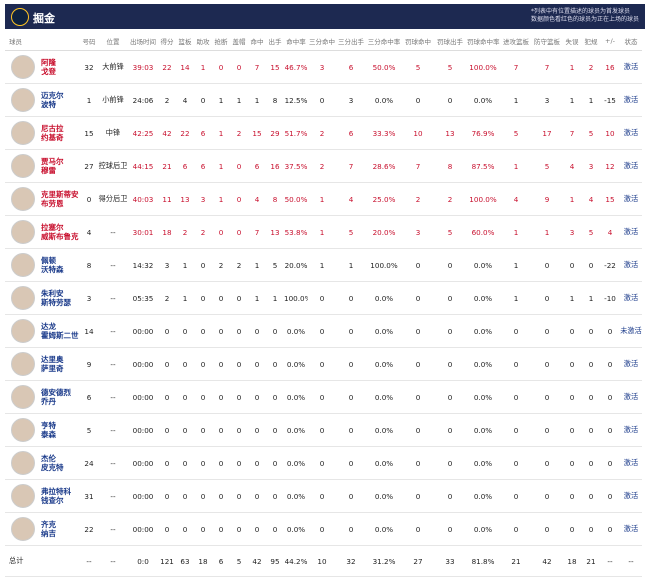 The height and width of the screenshot is (578, 650). Describe the element at coordinates (296, 298) in the screenshot. I see `stat-cell: 100.0%` at that location.